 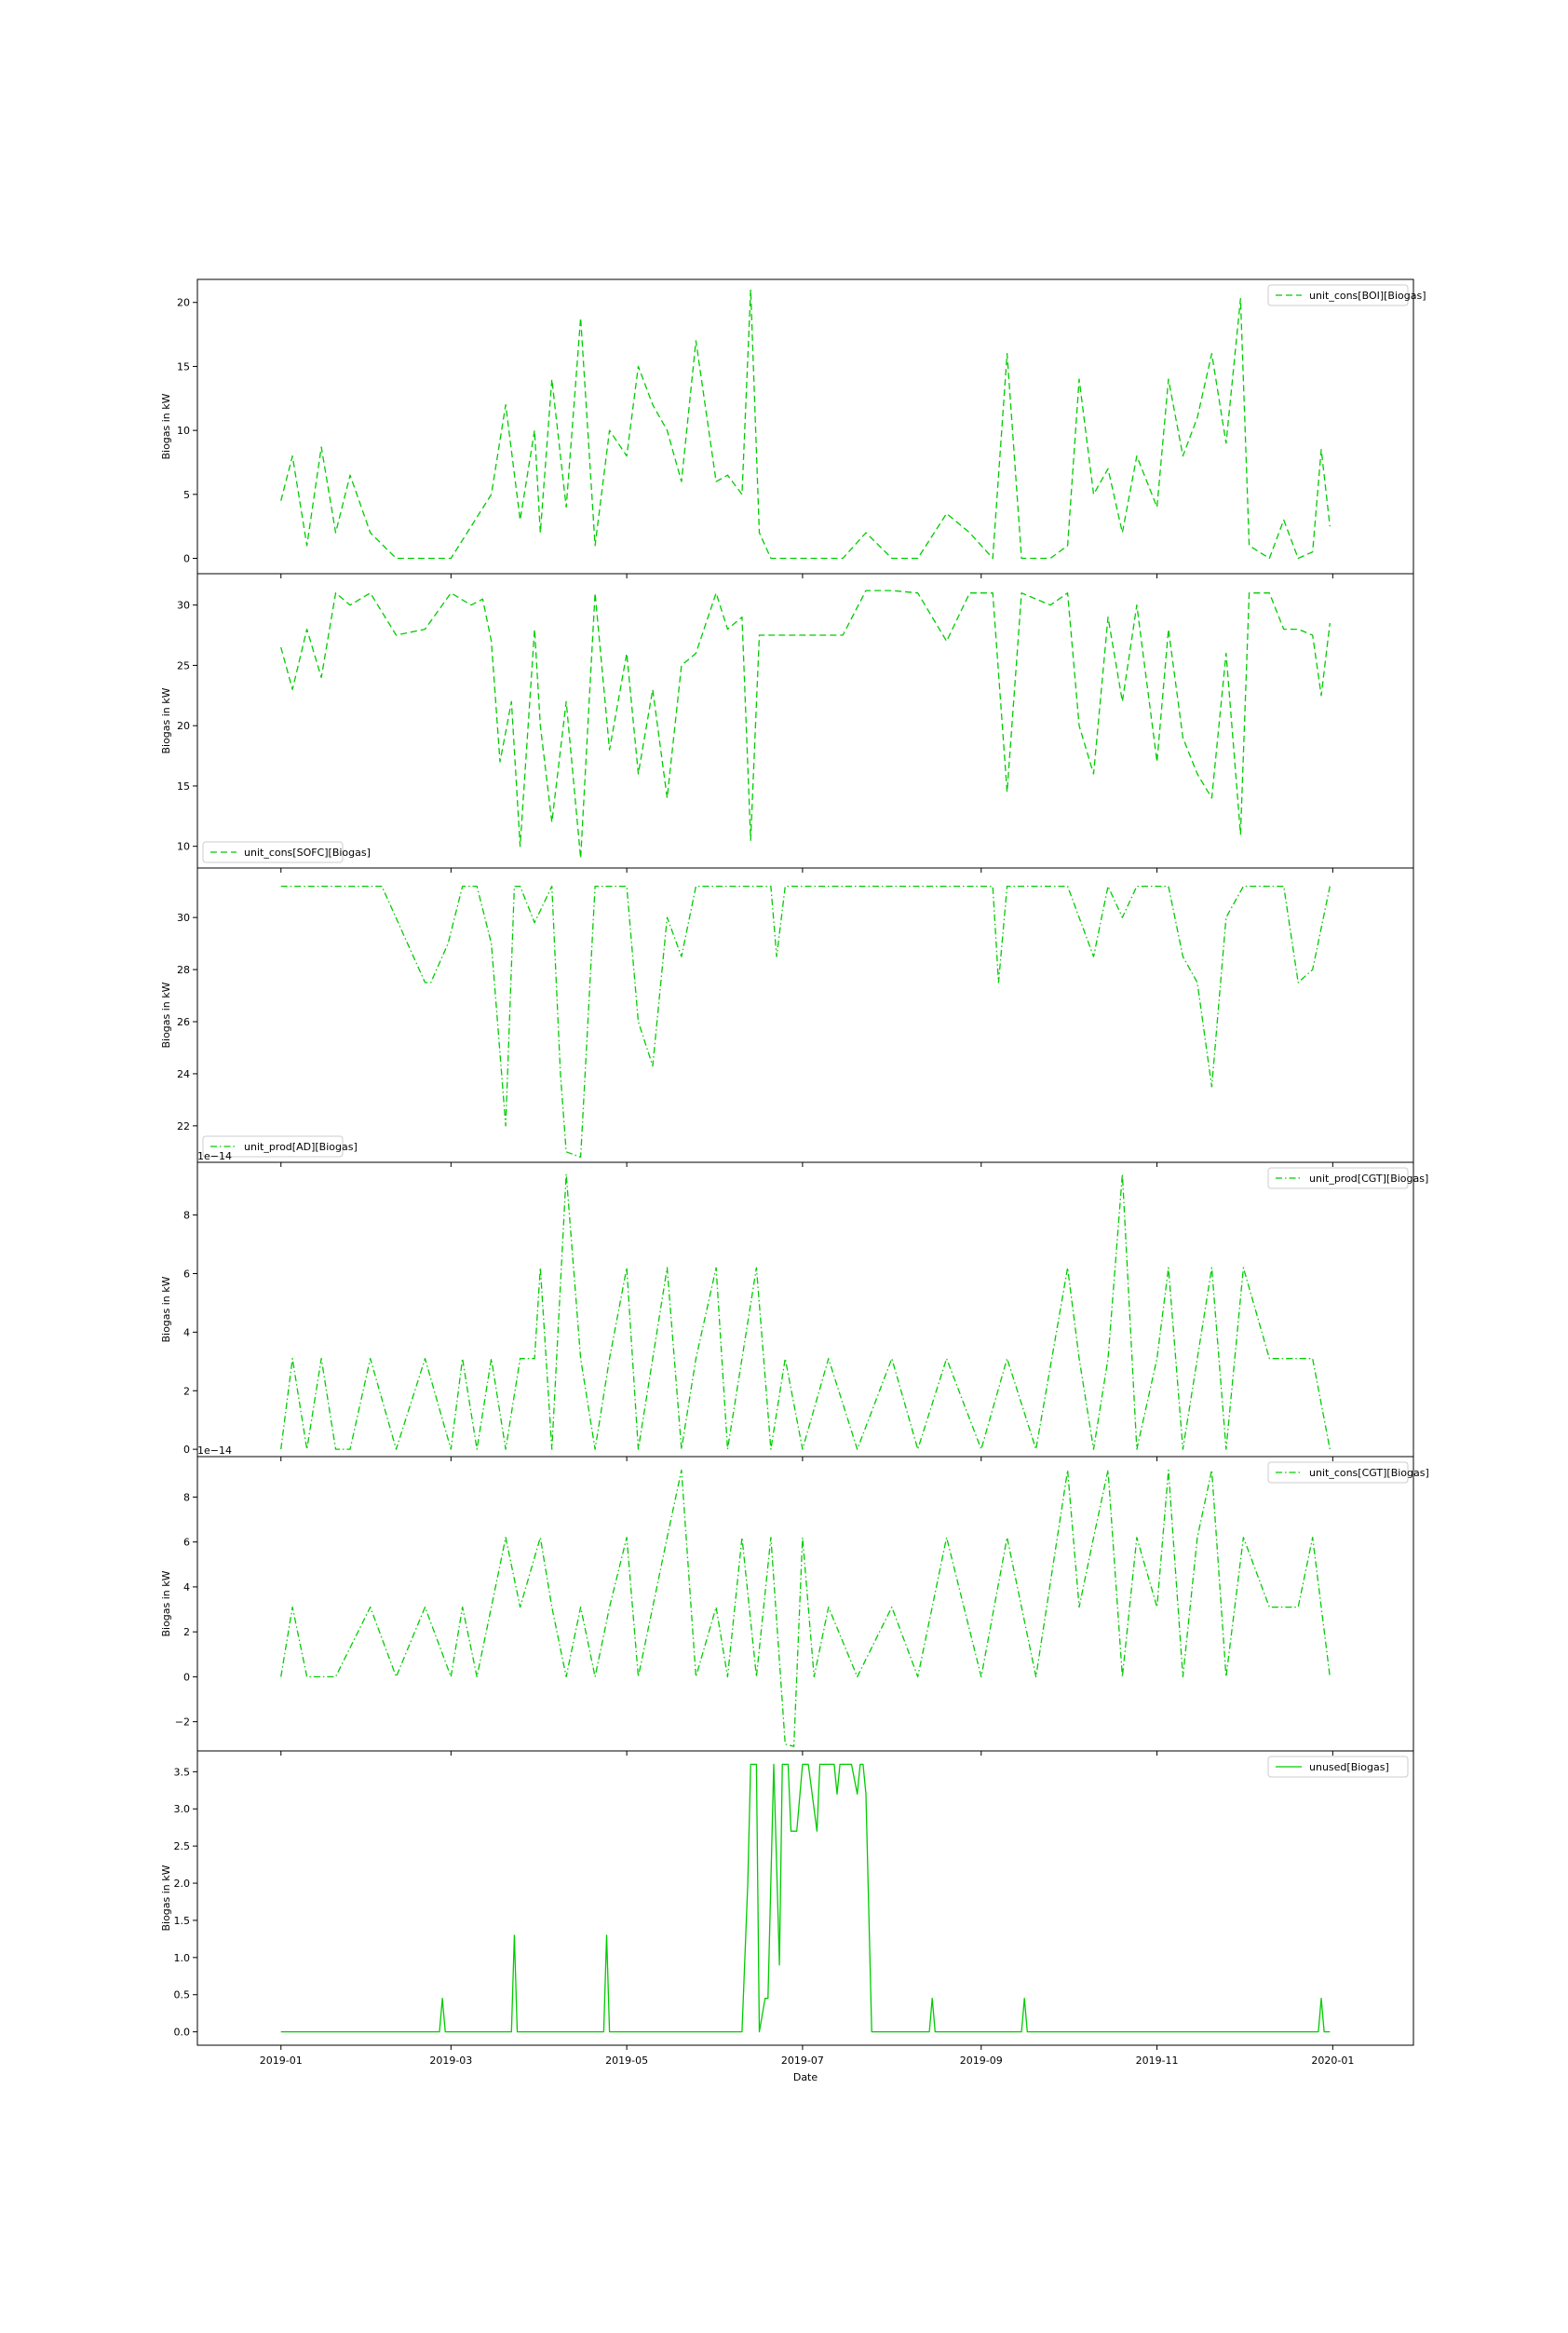 What do you see at coordinates (308, 853) in the screenshot?
I see `legend-label: unit_cons[SOFC][Biogas]` at bounding box center [308, 853].